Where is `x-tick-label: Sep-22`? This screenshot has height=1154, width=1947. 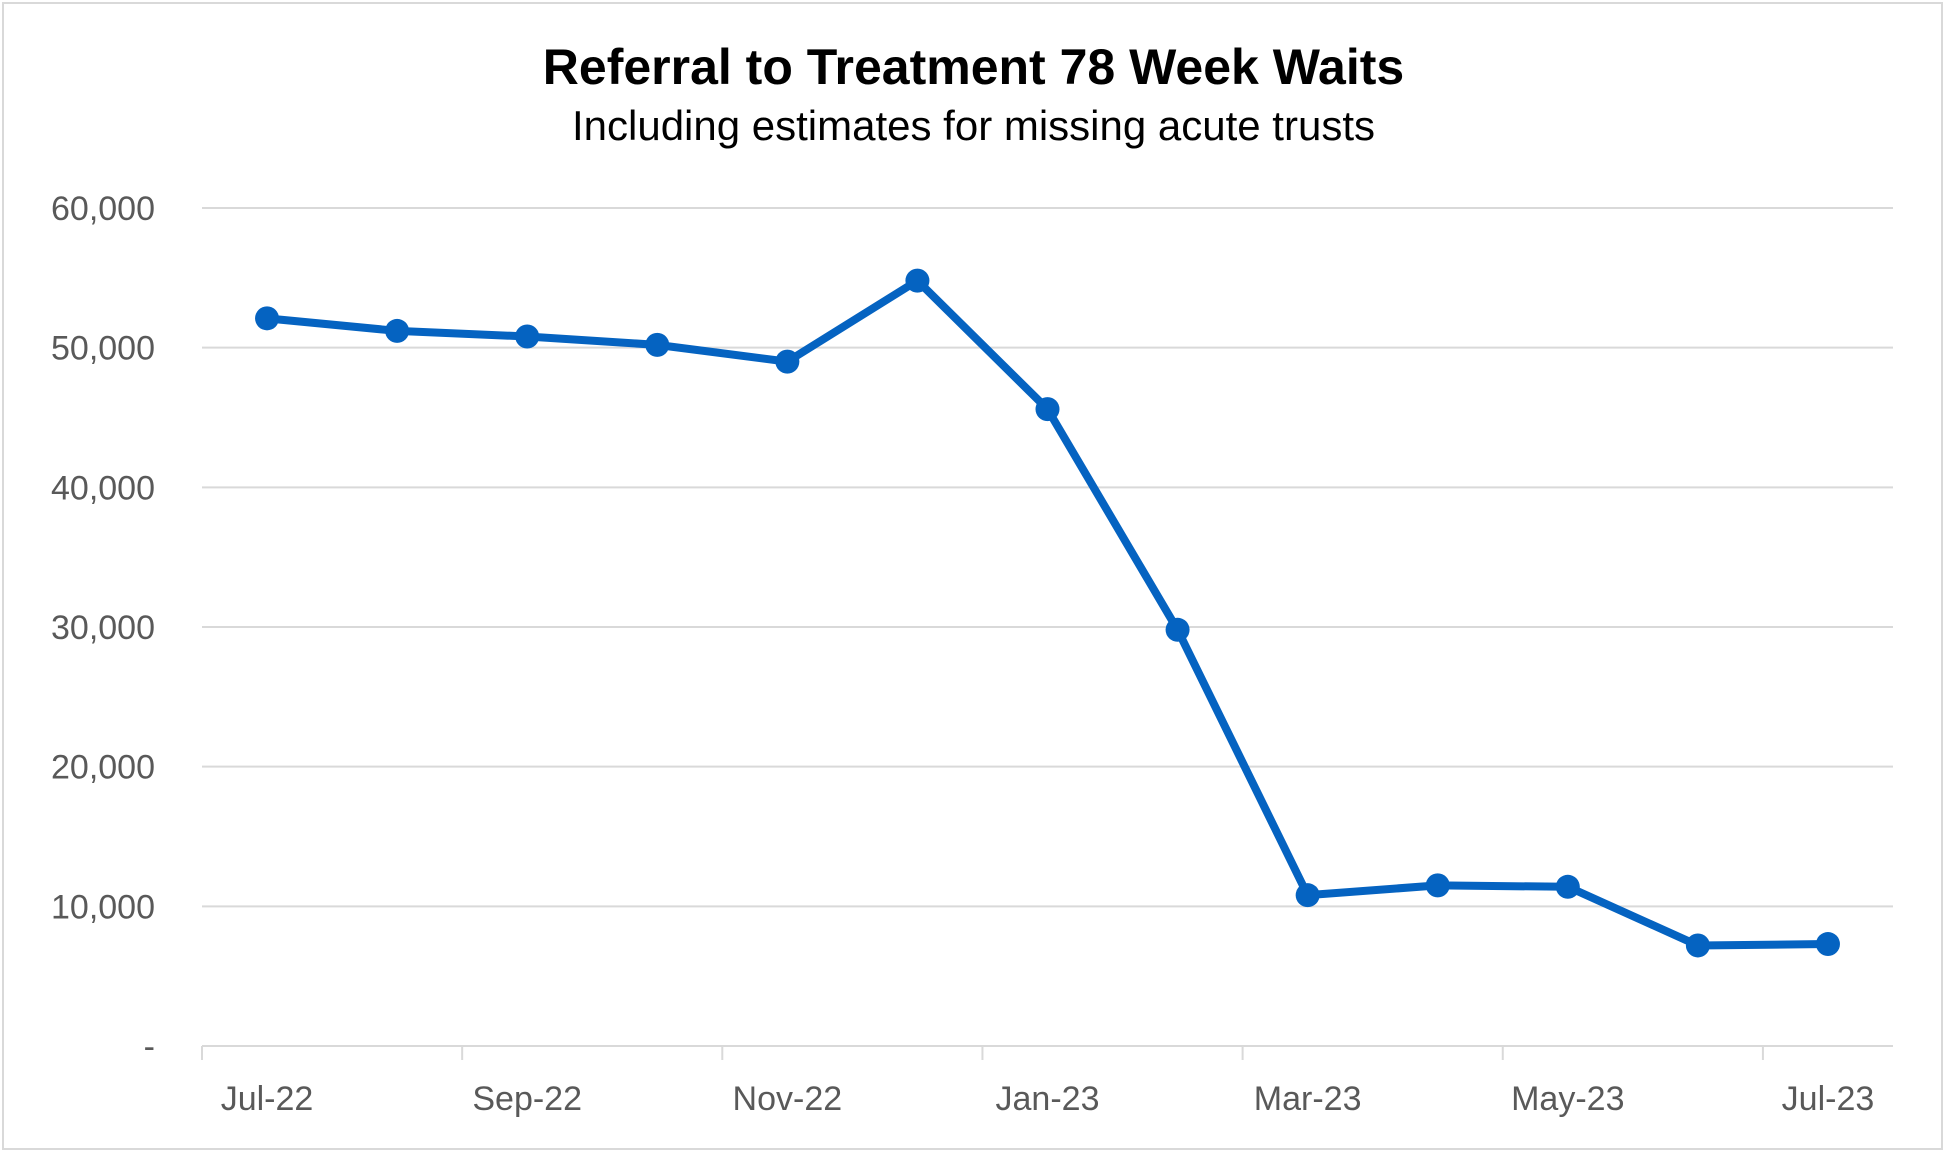 x-tick-label: Sep-22 is located at coordinates (527, 1099).